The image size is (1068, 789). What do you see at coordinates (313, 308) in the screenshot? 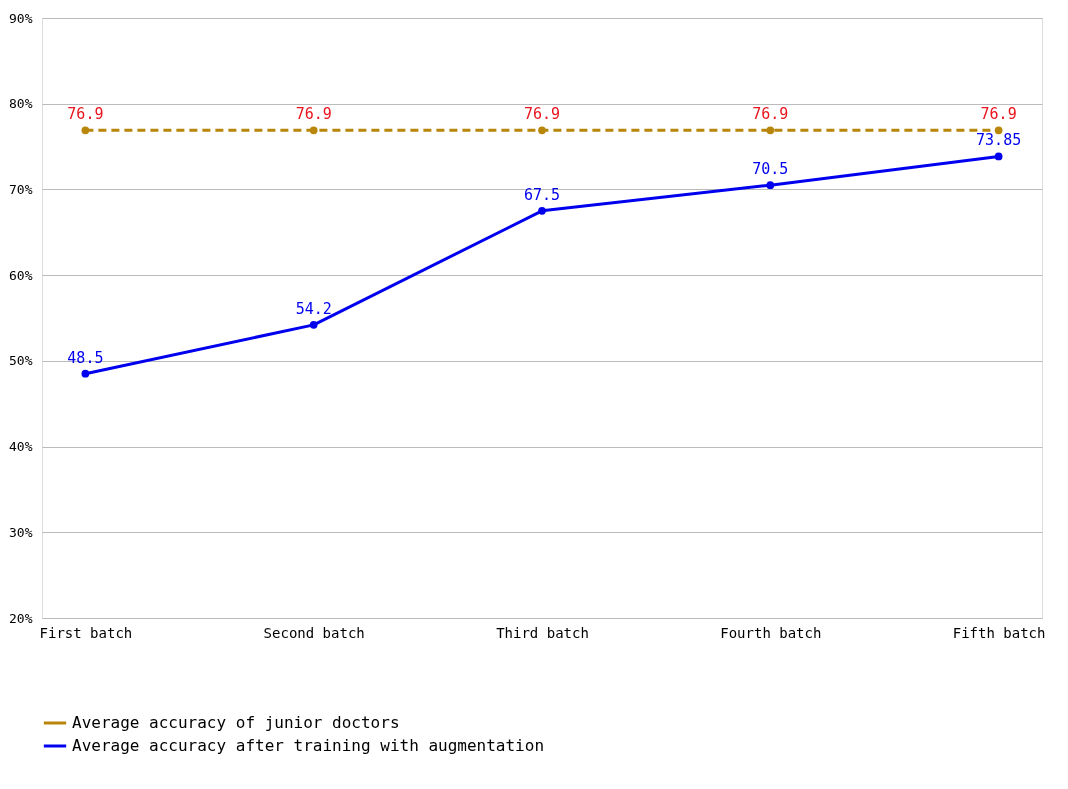
I see `data-label: 54.2` at bounding box center [313, 308].